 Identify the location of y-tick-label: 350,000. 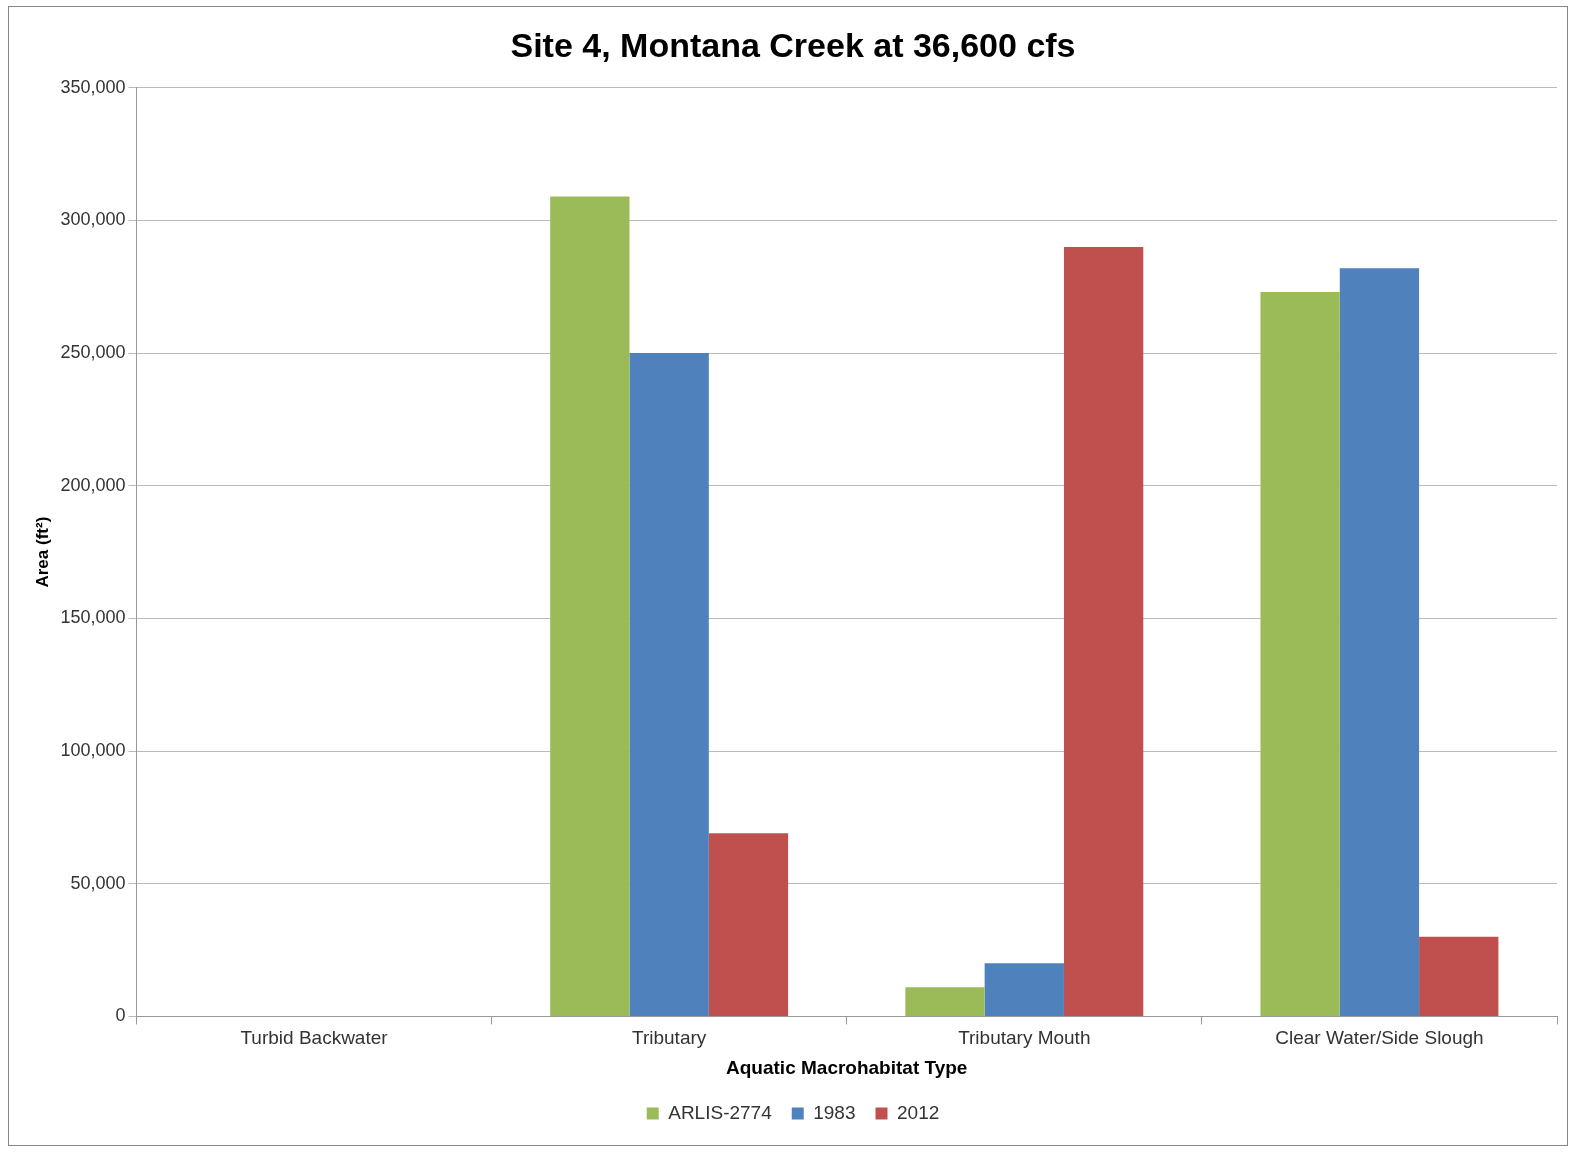
(93, 86).